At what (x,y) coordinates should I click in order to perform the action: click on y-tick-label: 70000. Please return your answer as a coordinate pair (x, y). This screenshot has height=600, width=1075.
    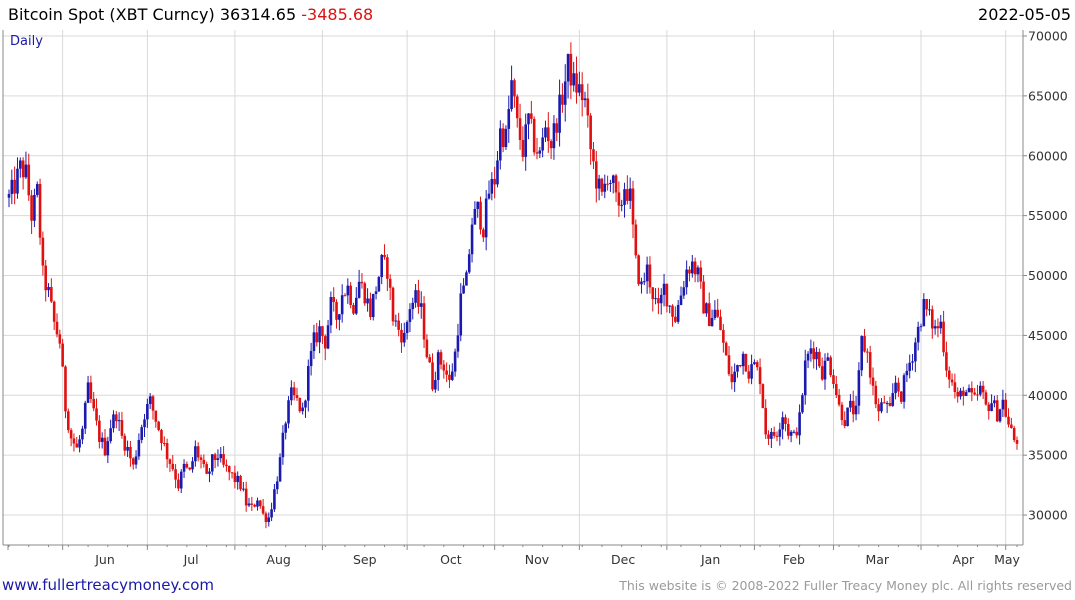
    Looking at the image, I should click on (1048, 35).